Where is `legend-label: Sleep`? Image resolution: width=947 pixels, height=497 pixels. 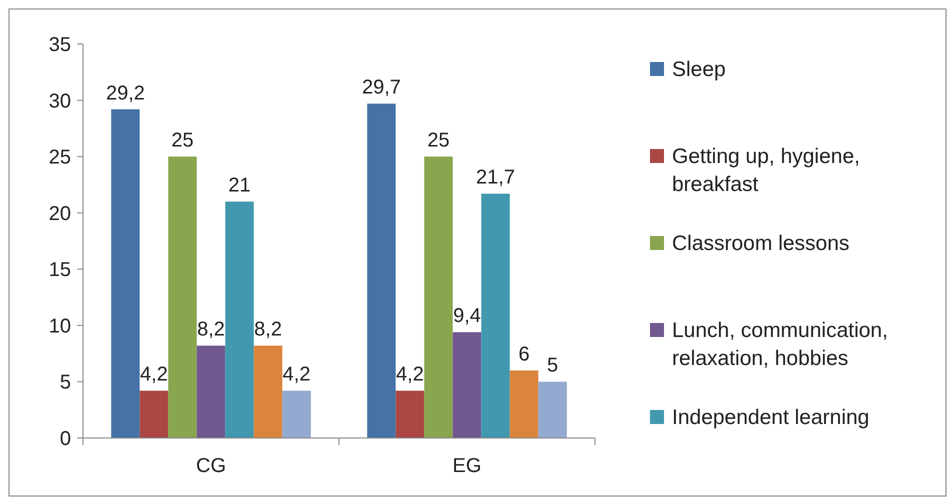 legend-label: Sleep is located at coordinates (699, 69).